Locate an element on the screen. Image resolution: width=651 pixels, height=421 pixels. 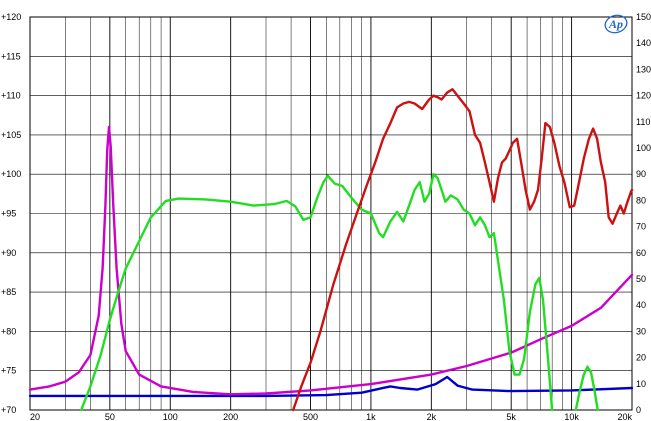
x-tick-label: 500 is located at coordinates (310, 416).